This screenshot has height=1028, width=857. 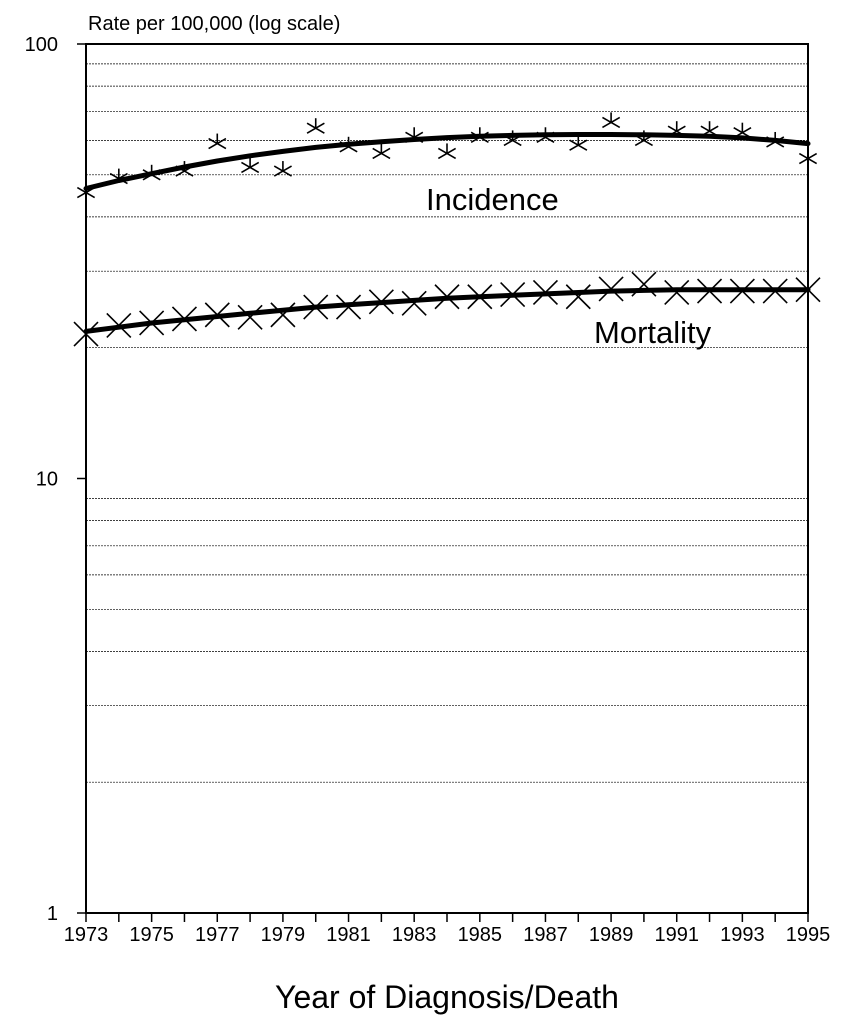 I want to click on y-tick-label: 100, so click(x=41, y=45).